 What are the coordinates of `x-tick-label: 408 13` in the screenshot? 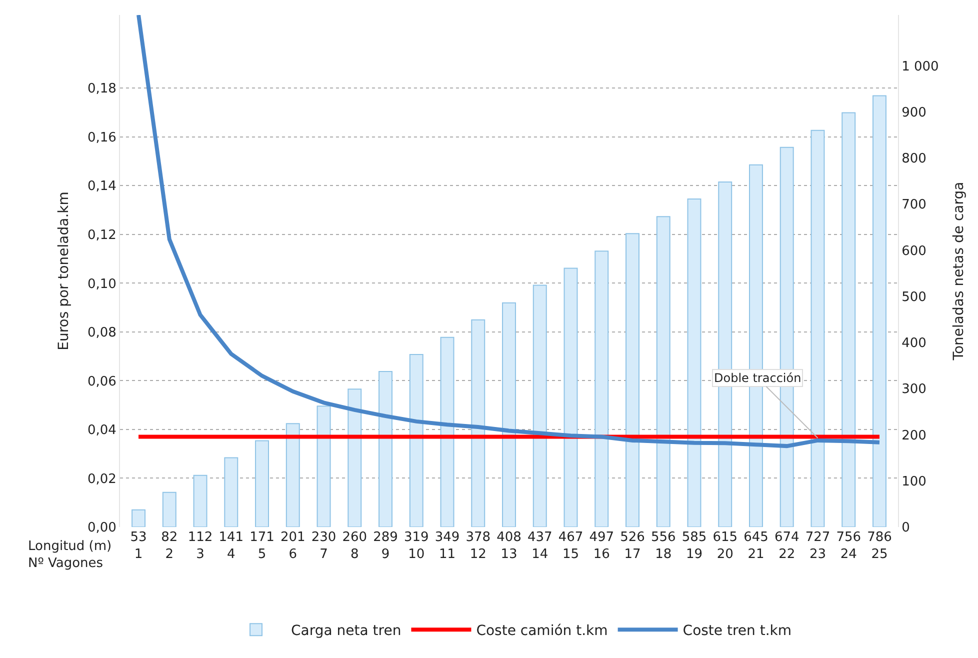 It's located at (509, 546).